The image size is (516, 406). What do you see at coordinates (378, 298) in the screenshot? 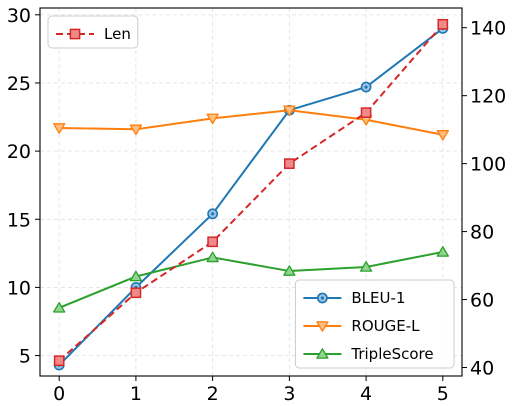
I see `legend-label: BLEU-1` at bounding box center [378, 298].